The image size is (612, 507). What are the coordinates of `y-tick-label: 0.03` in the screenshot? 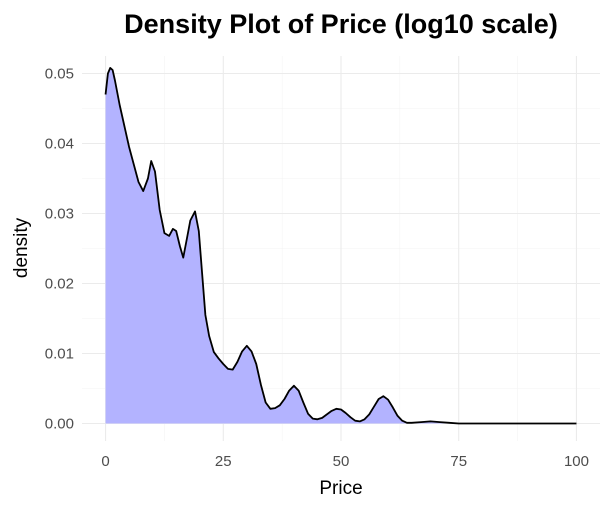 It's located at (59, 214).